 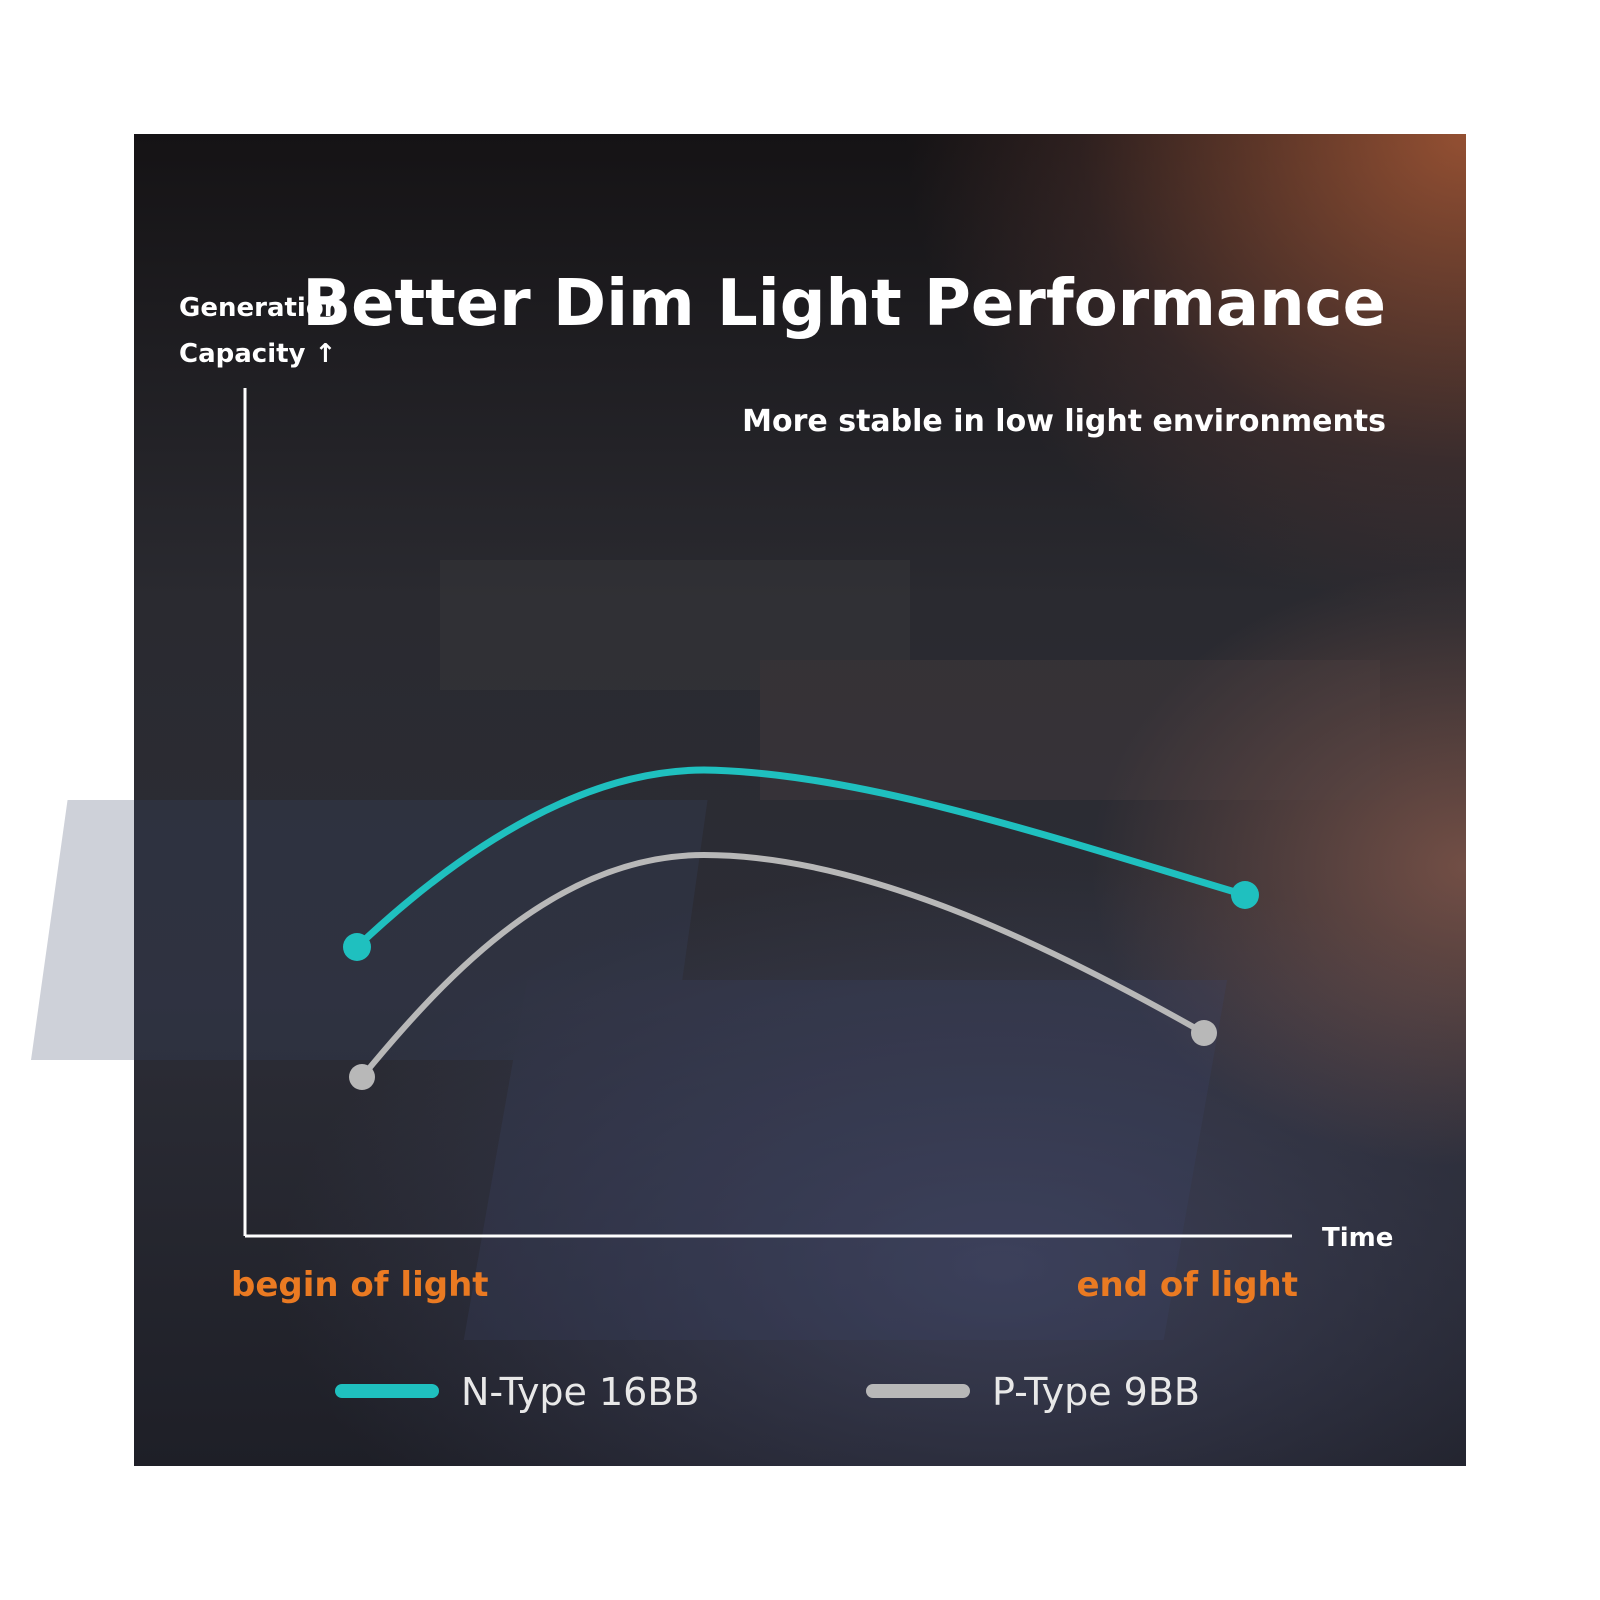 What do you see at coordinates (1357, 1238) in the screenshot?
I see `x-axis-label: Time` at bounding box center [1357, 1238].